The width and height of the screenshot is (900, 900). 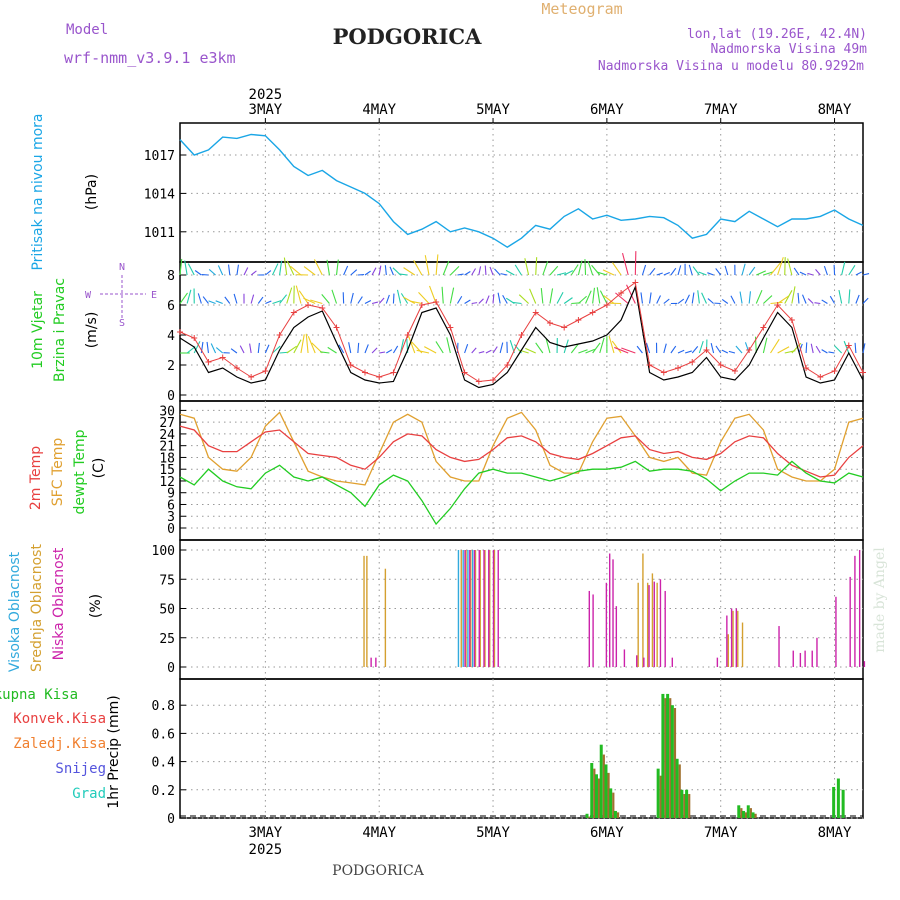 What do you see at coordinates (508, 752) in the screenshot?
I see `panel-precip: 0 0.2 0.4 0.6 0.8` at bounding box center [508, 752].